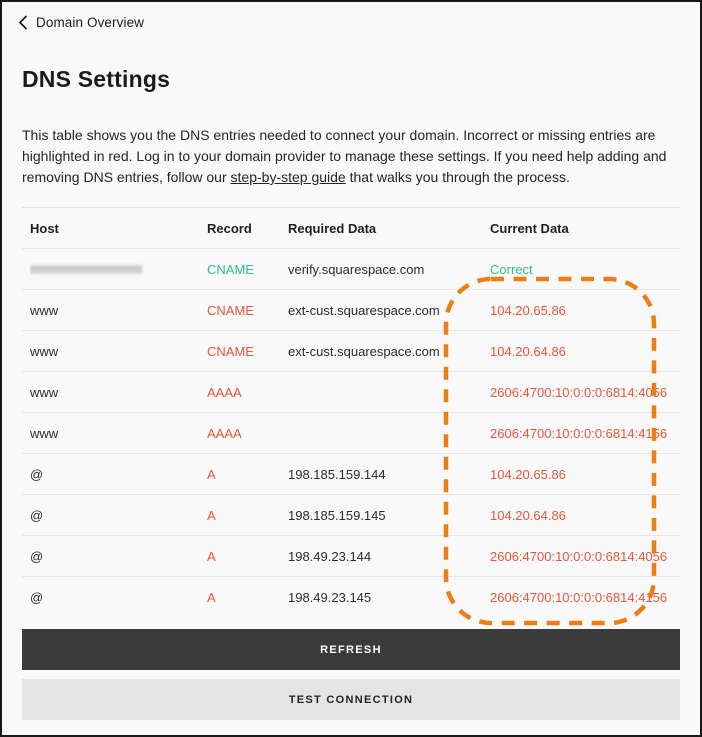 The width and height of the screenshot is (702, 737). I want to click on host-cell, so click(118, 269).